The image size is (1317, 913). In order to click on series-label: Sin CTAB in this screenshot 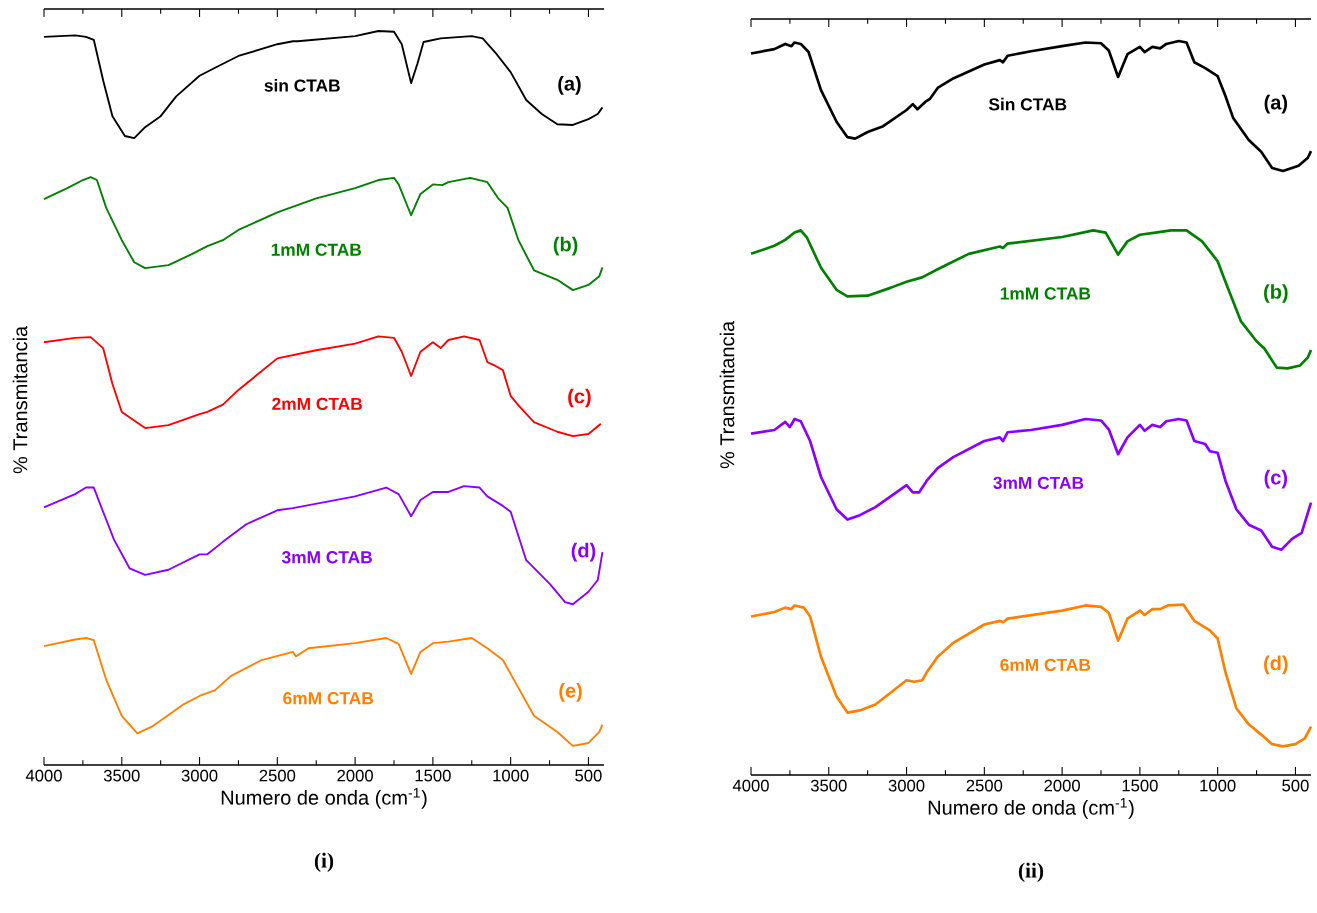, I will do `click(1027, 104)`.